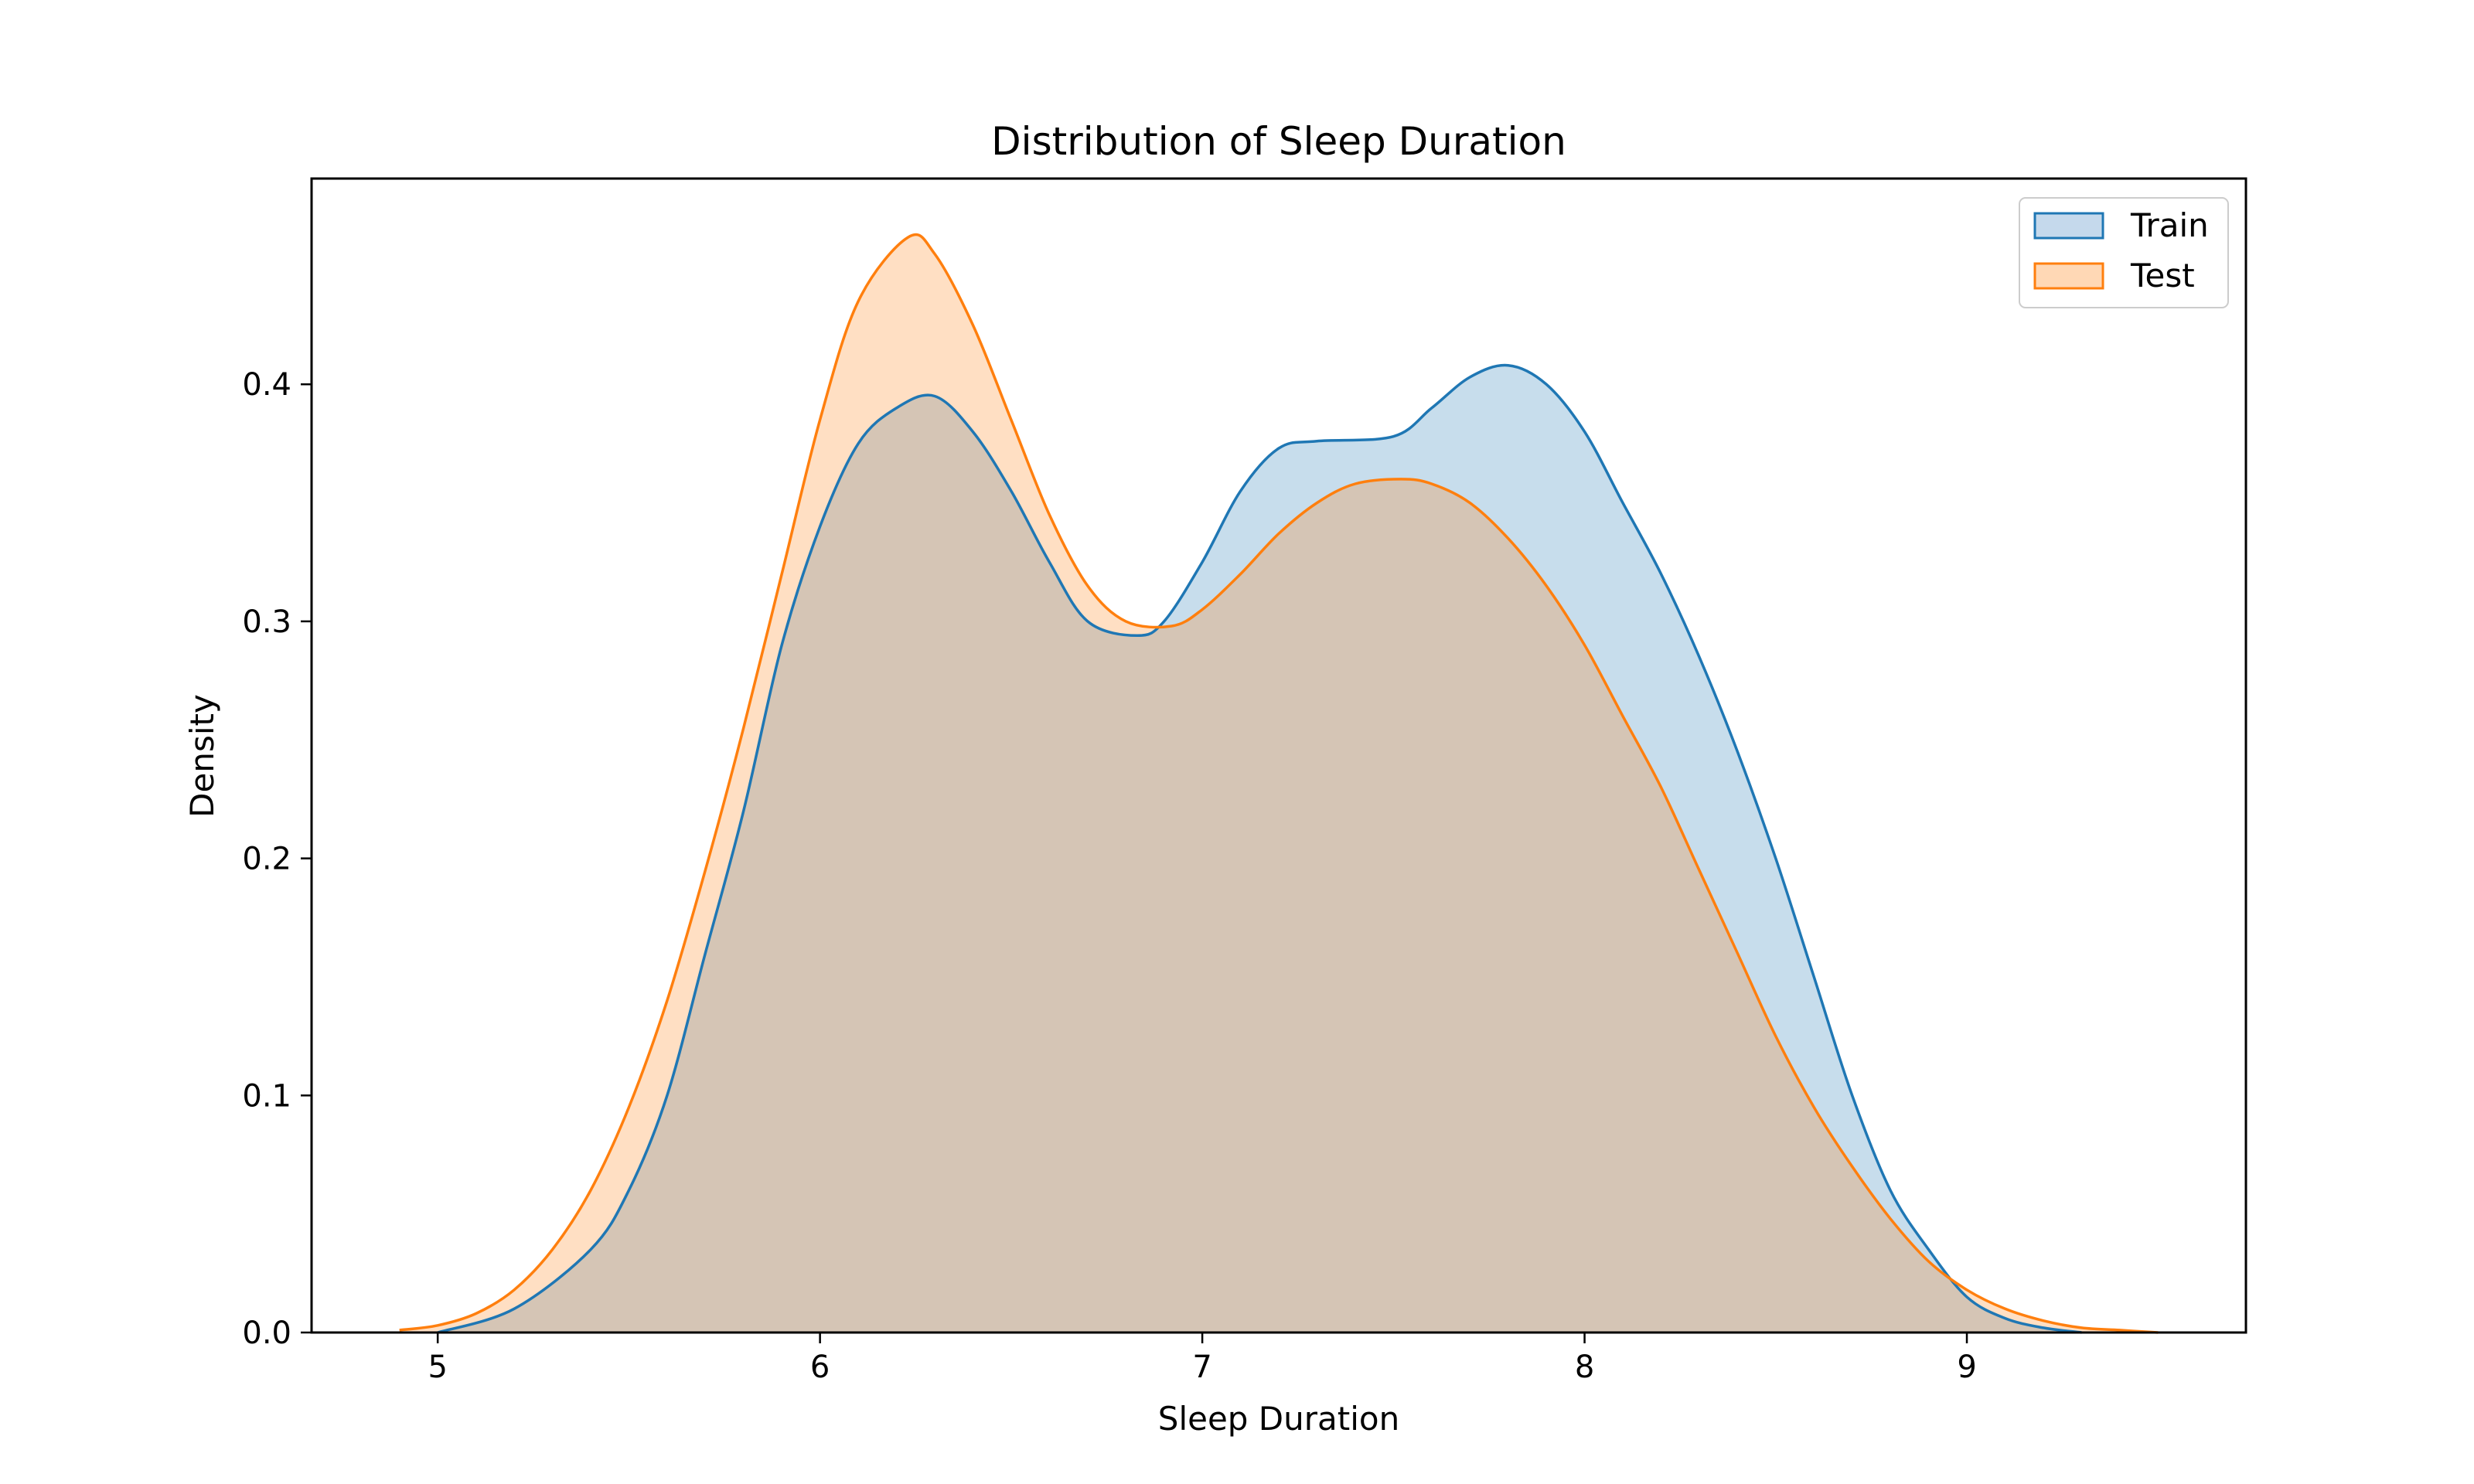  Describe the element at coordinates (1966, 1367) in the screenshot. I see `x-tick-label: 9` at that location.